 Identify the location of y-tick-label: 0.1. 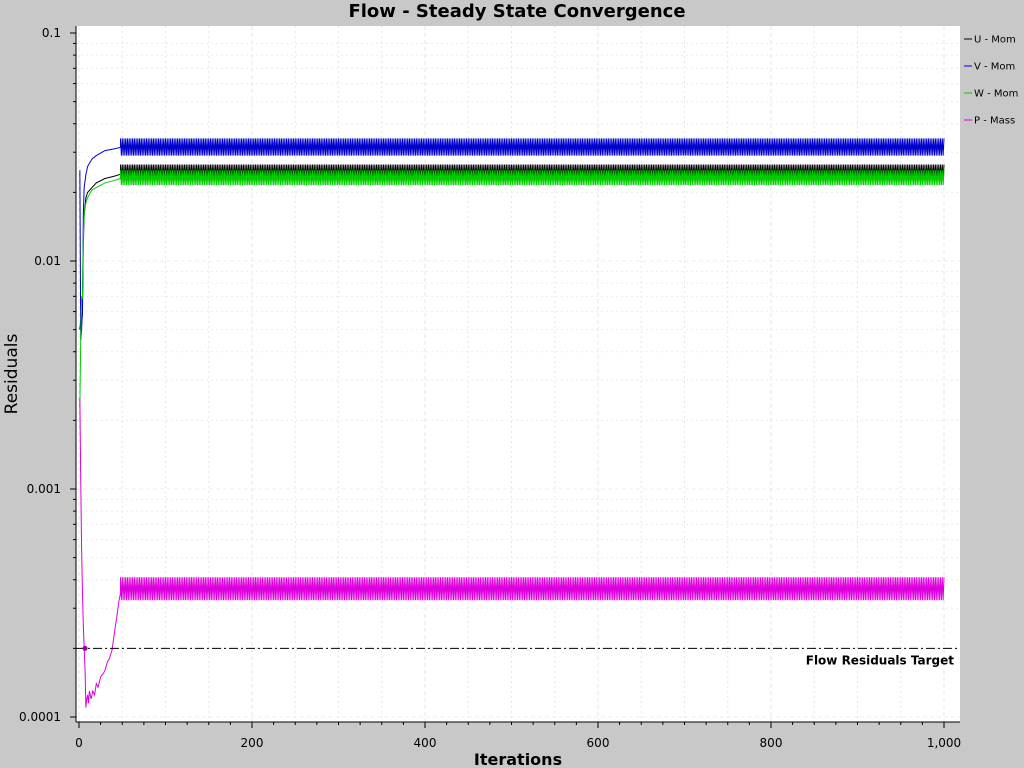
(51, 33).